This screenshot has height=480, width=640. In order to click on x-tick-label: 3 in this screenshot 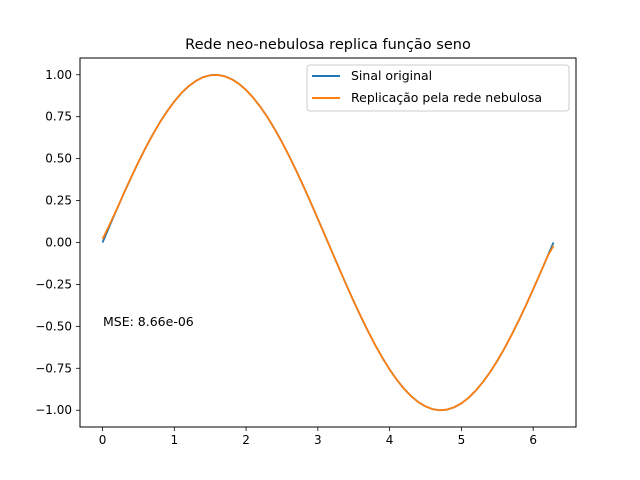, I will do `click(318, 440)`.